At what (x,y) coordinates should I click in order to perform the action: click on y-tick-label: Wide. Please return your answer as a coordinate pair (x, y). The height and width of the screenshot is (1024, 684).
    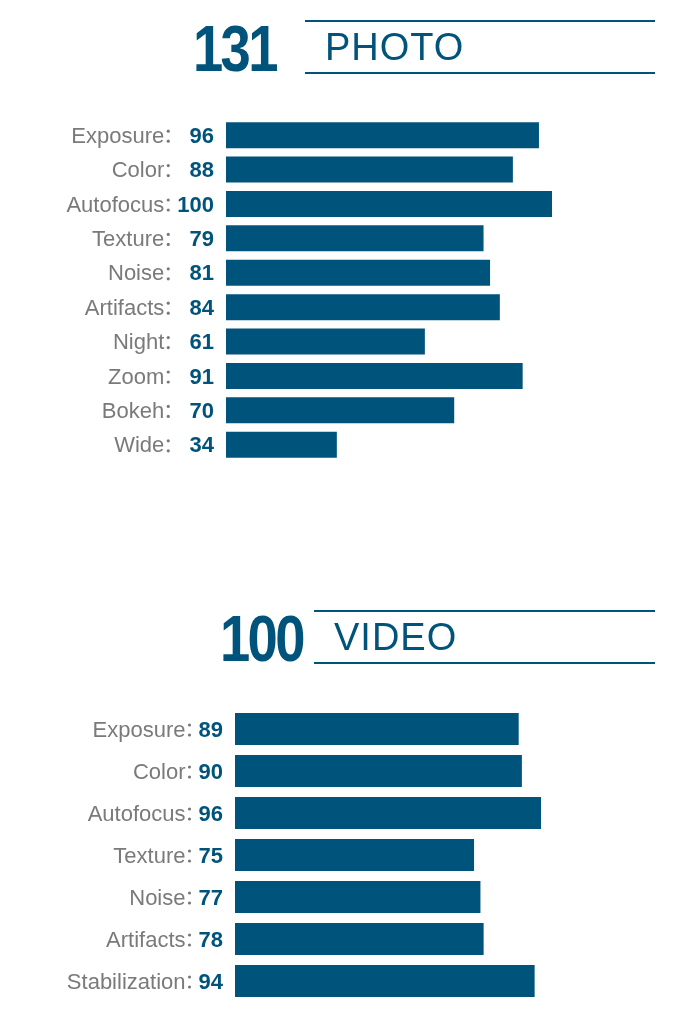
    Looking at the image, I should click on (139, 445).